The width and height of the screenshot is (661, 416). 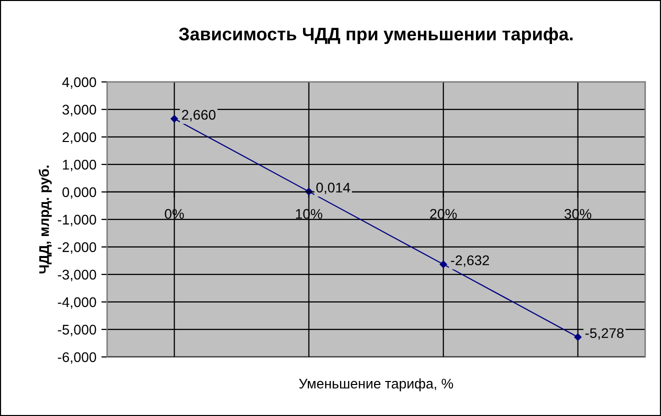 I want to click on y-tick-label: -2,000, so click(x=77, y=248).